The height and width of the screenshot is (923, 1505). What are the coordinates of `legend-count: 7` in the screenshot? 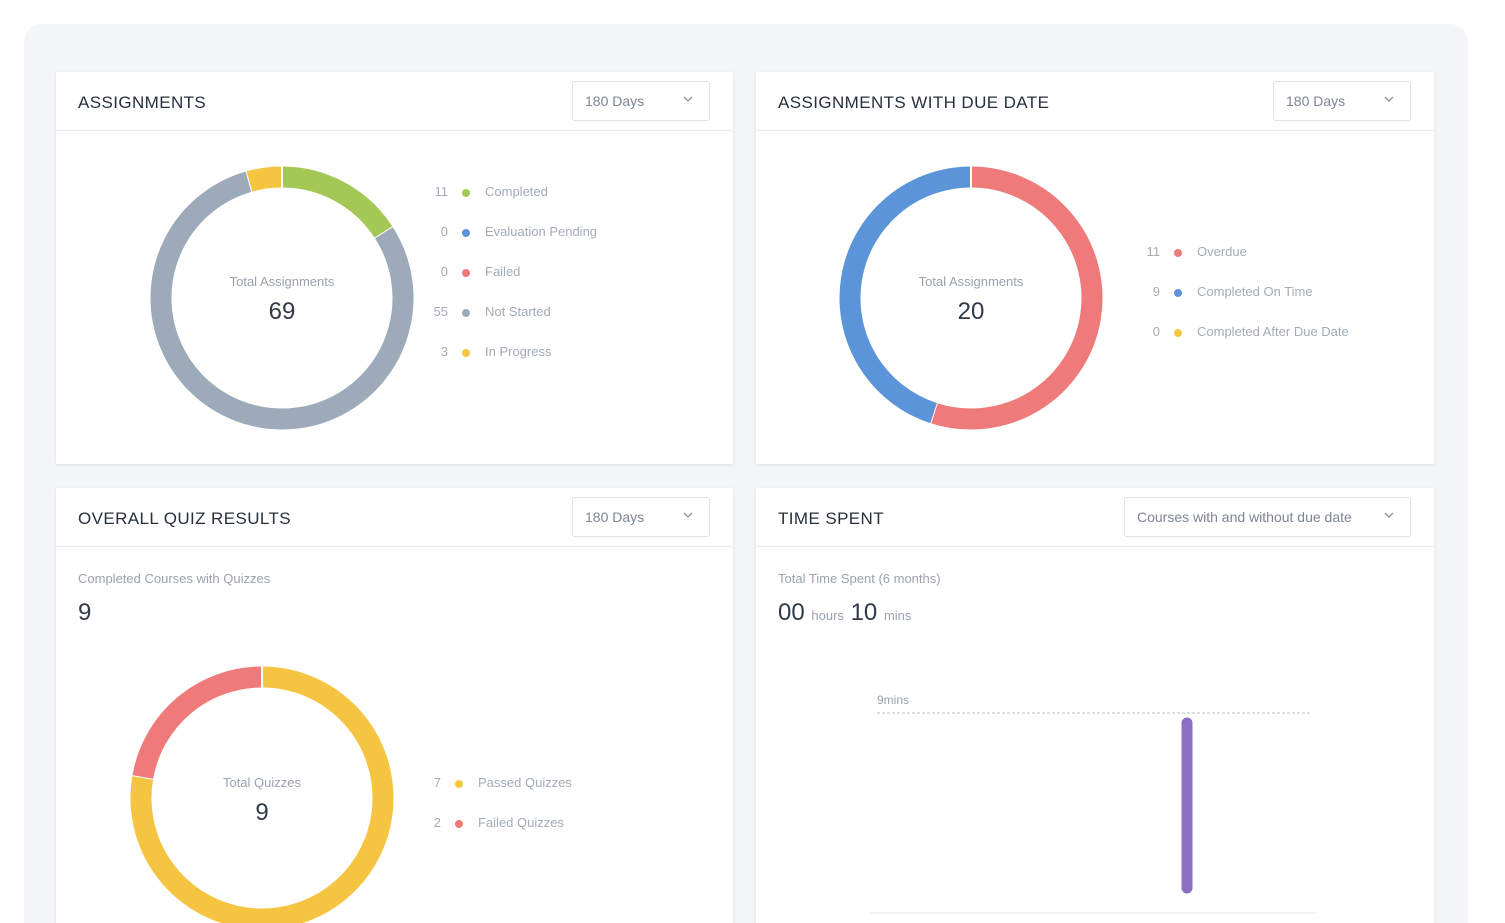 It's located at (437, 782).